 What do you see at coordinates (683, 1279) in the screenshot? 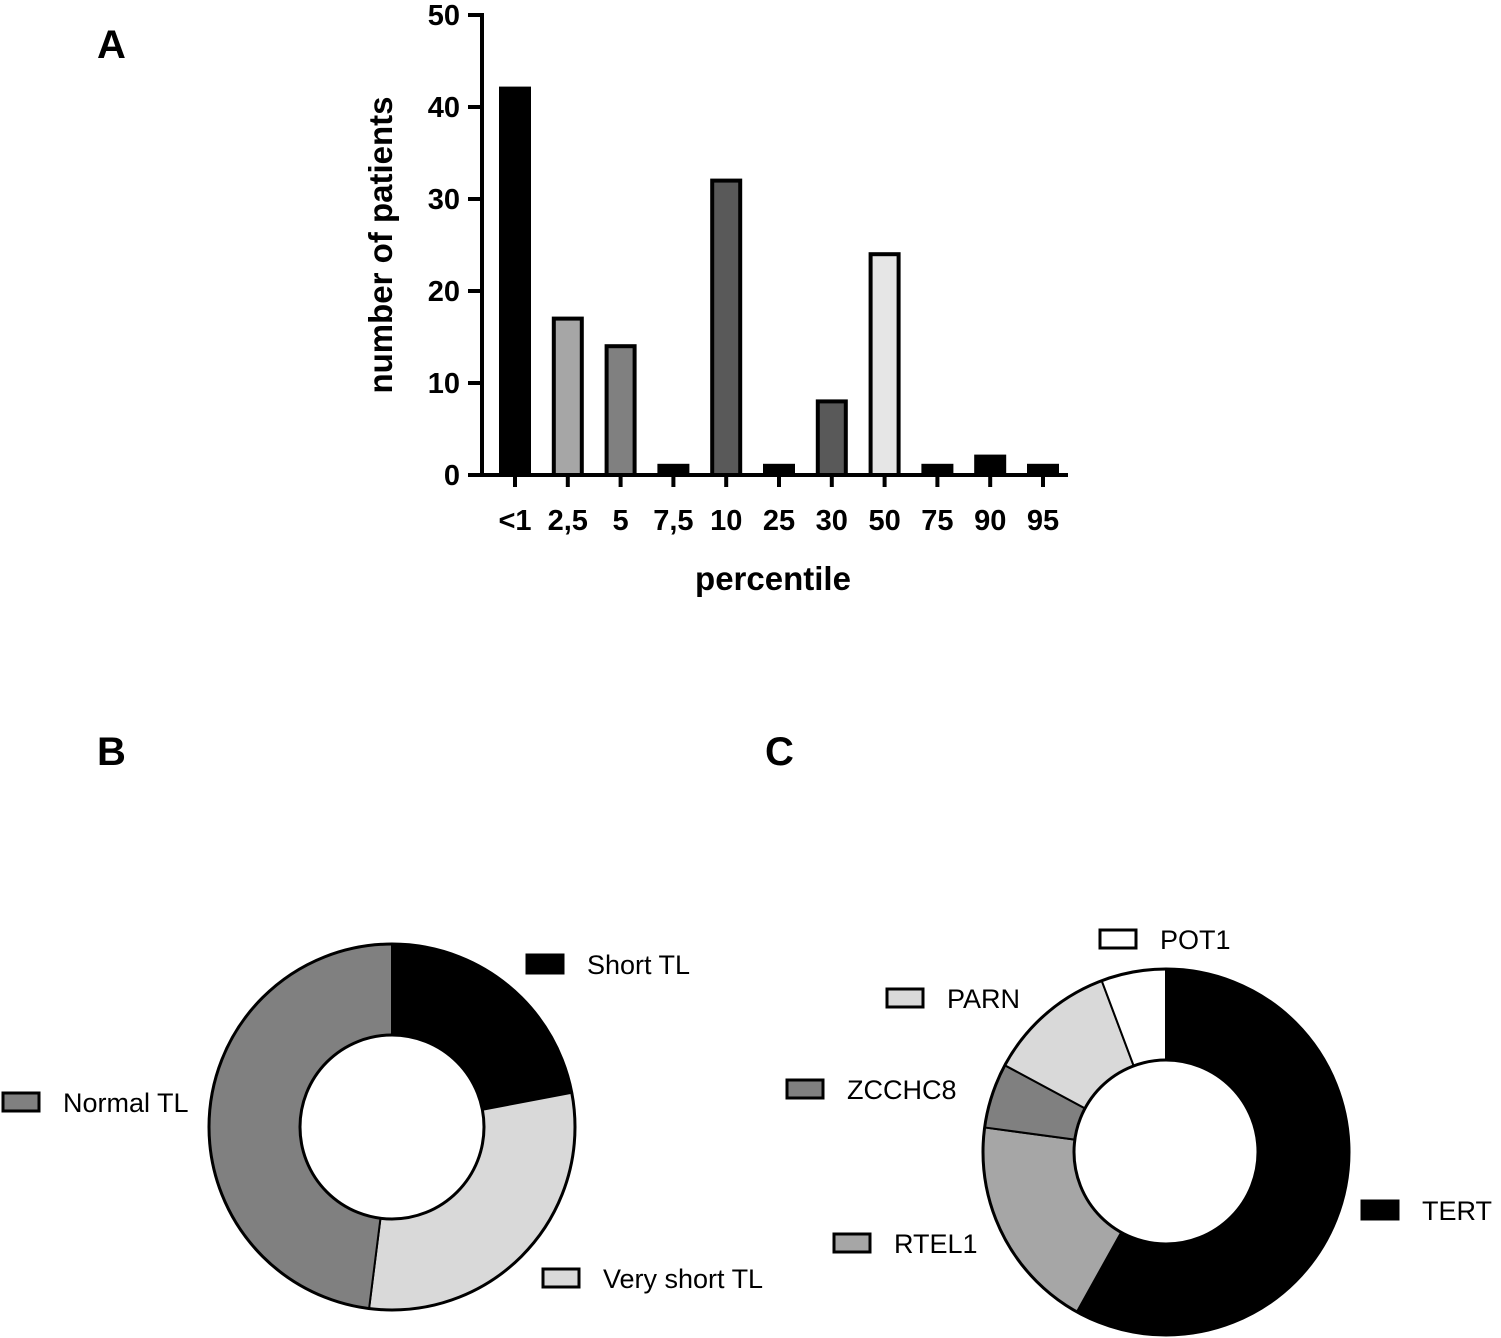
I see `legend-label-very-short-tl: Very short TL` at bounding box center [683, 1279].